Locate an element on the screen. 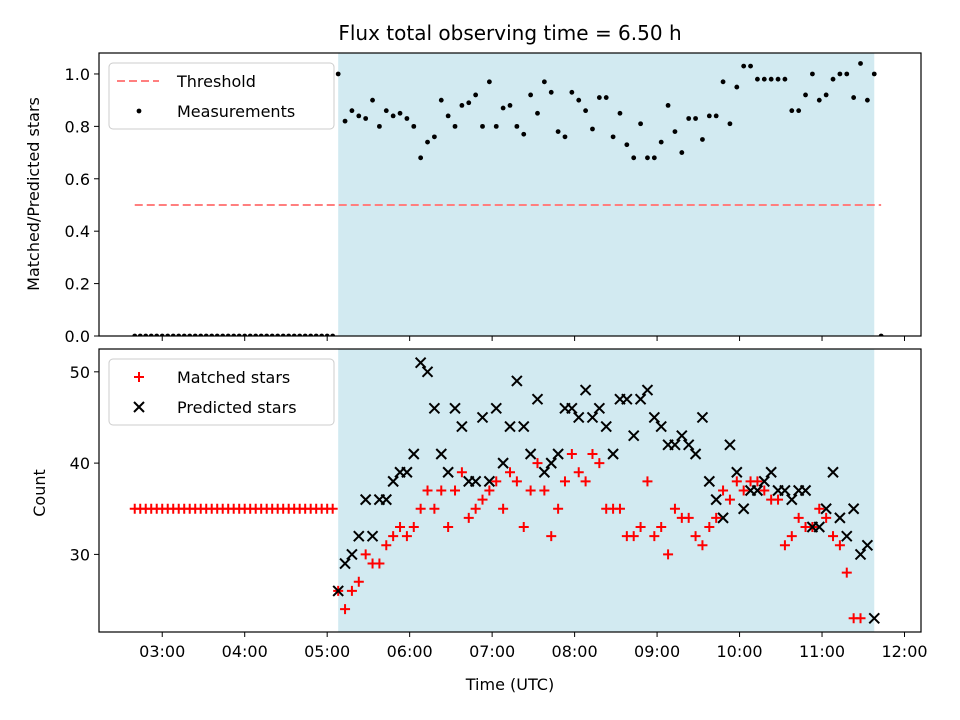  x-axis-title: Time (UTC) is located at coordinates (509, 684).